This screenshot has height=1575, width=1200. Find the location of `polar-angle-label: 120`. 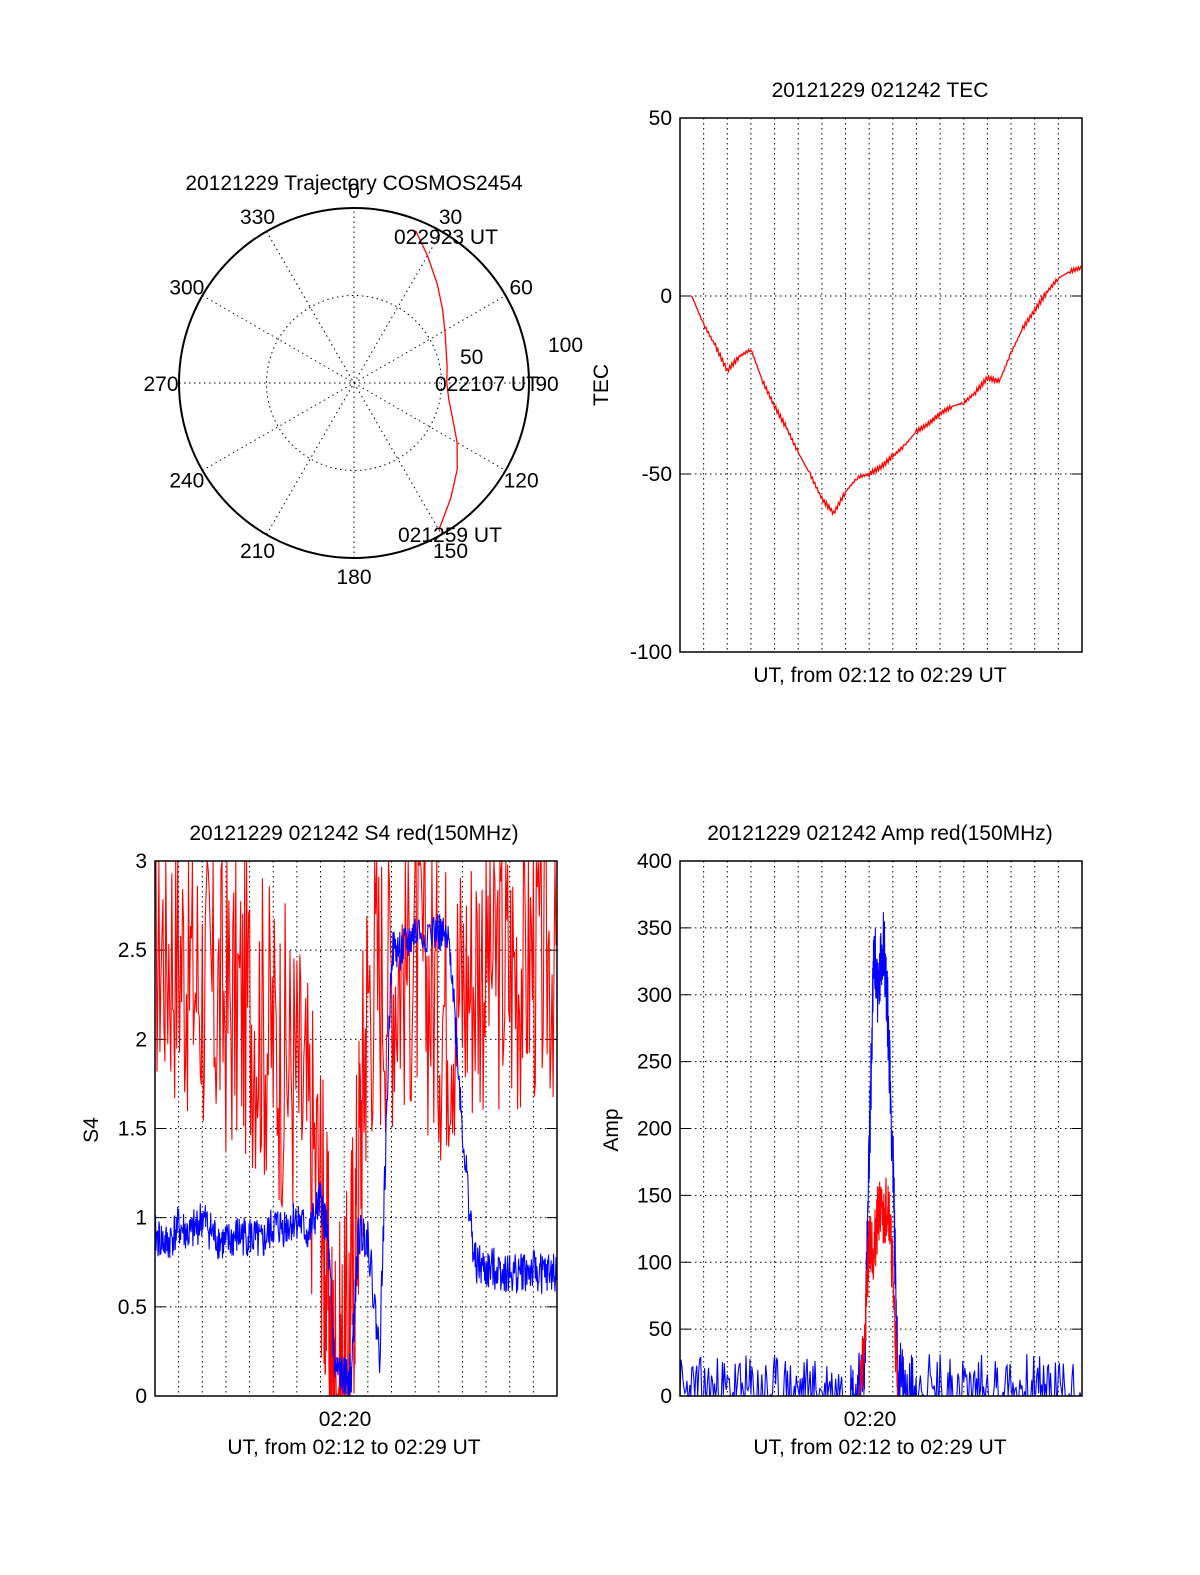

polar-angle-label: 120 is located at coordinates (521, 481).